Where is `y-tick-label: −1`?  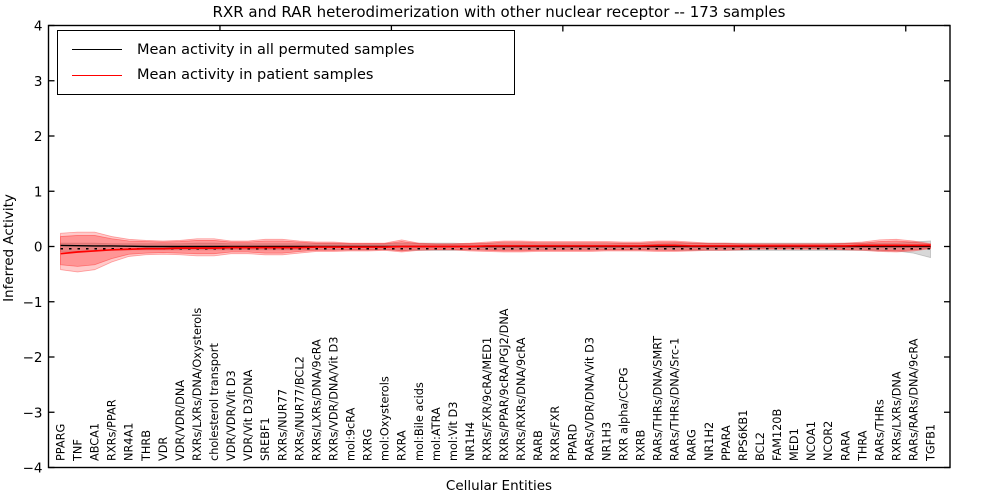
y-tick-label: −1 is located at coordinates (33, 303).